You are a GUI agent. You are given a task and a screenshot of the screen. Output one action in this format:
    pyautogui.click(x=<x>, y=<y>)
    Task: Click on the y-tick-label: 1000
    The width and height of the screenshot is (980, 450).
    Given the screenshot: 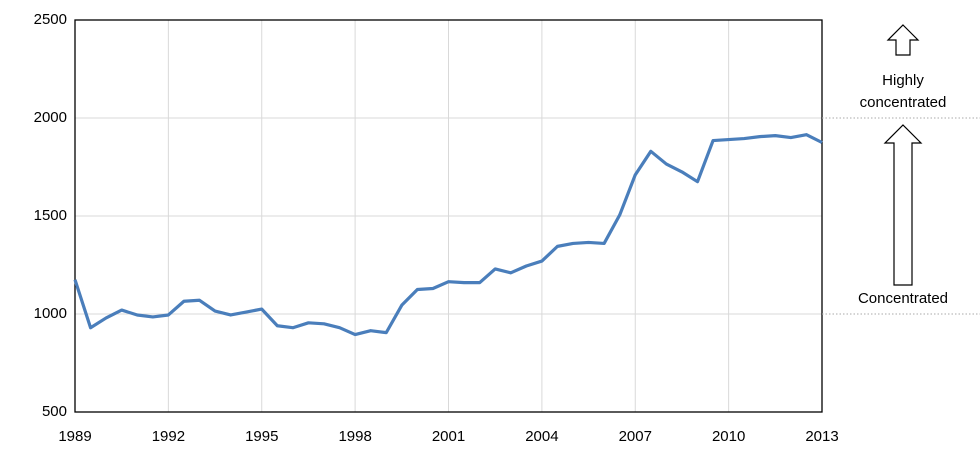 What is the action you would take?
    pyautogui.click(x=50, y=313)
    